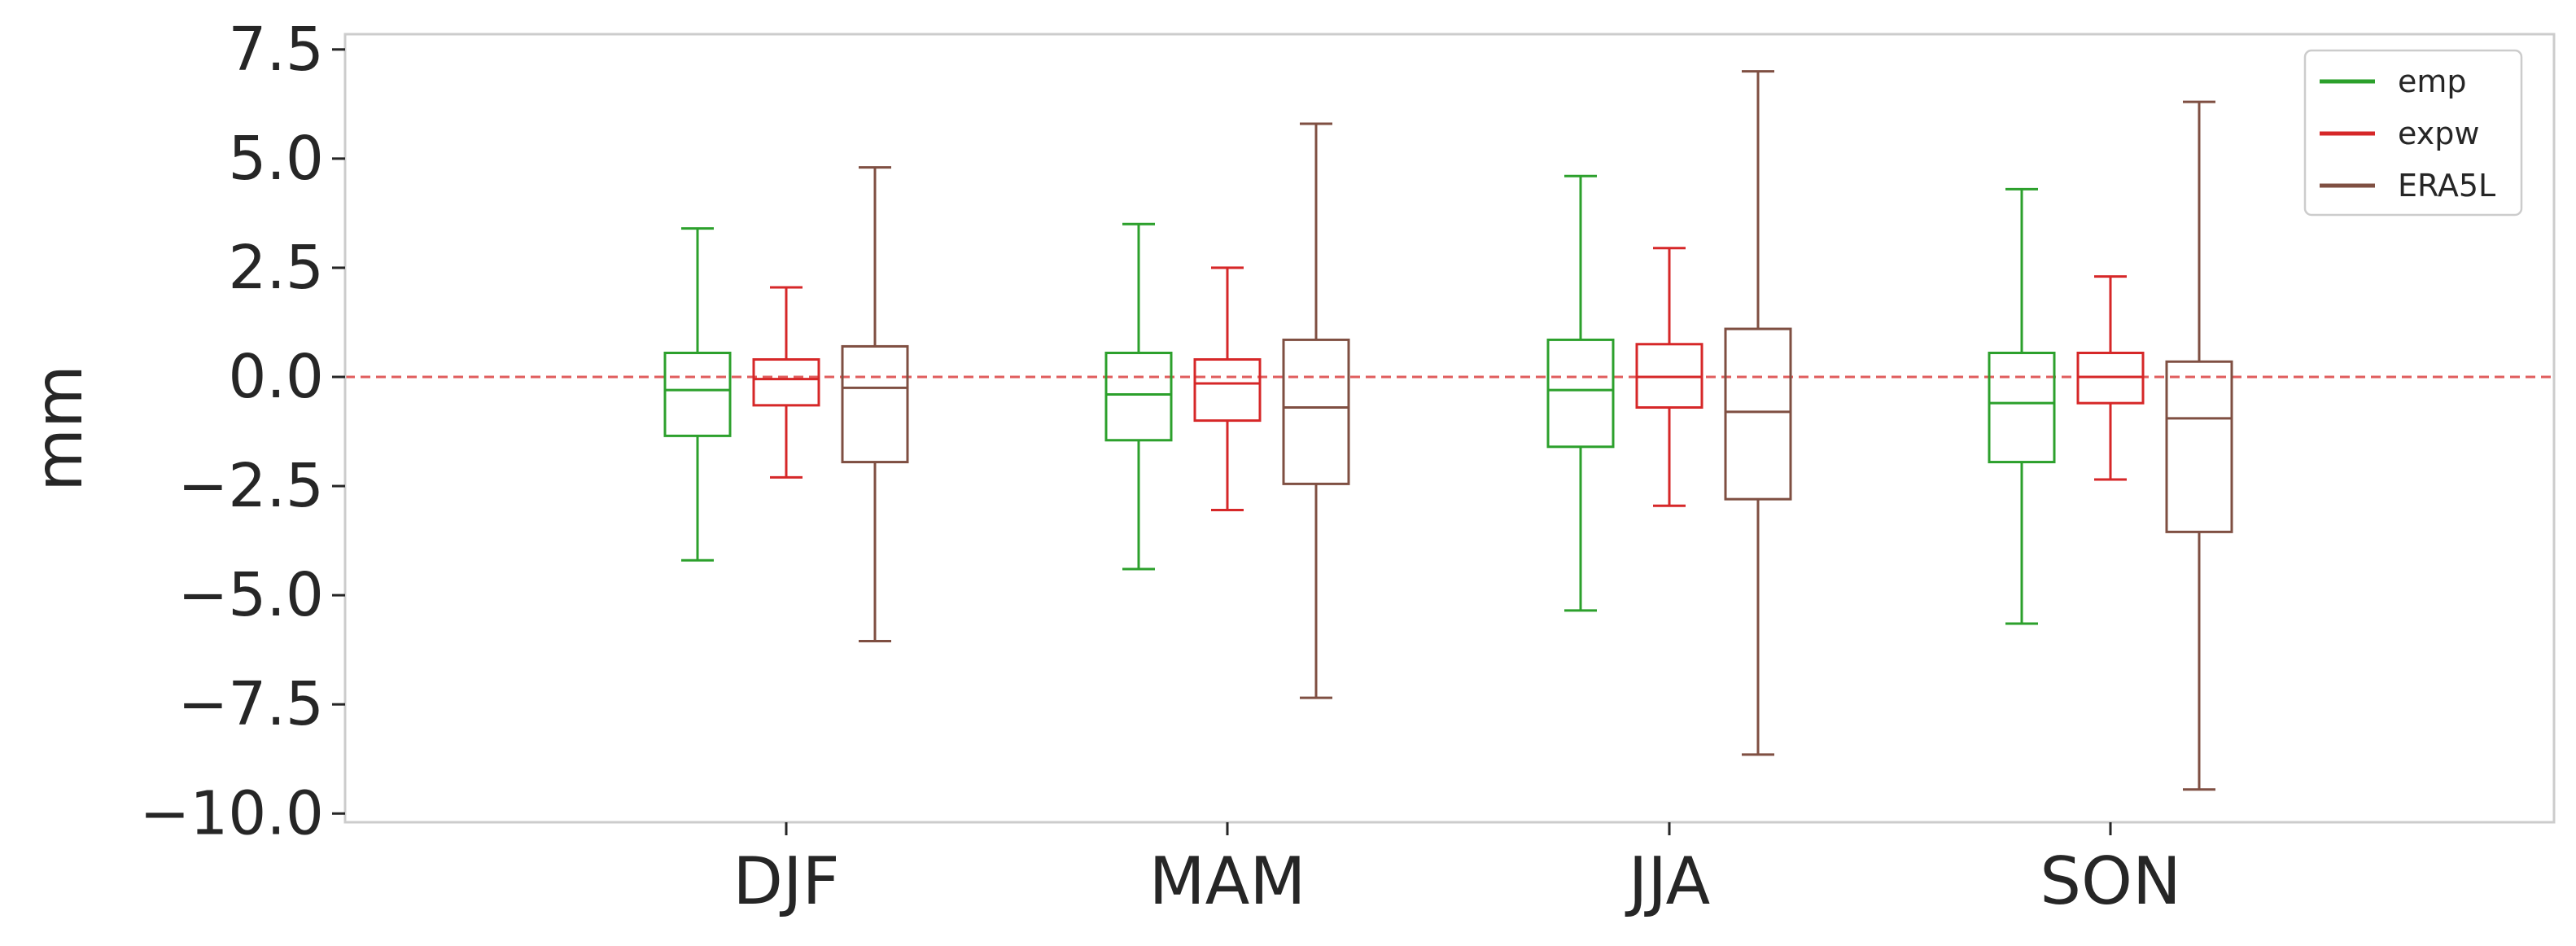  I want to click on box-era5l-jja, so click(1758, 413).